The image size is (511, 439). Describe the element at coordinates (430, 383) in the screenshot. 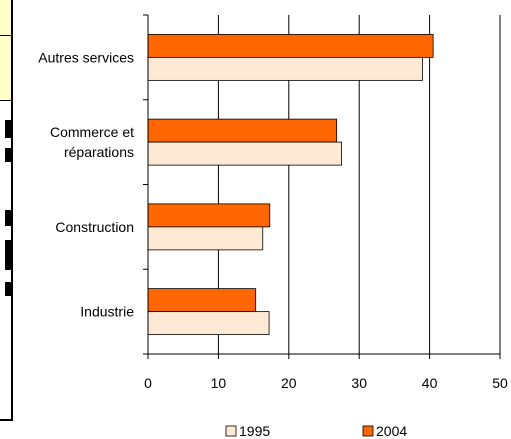

I see `x-tick-label: 40` at that location.